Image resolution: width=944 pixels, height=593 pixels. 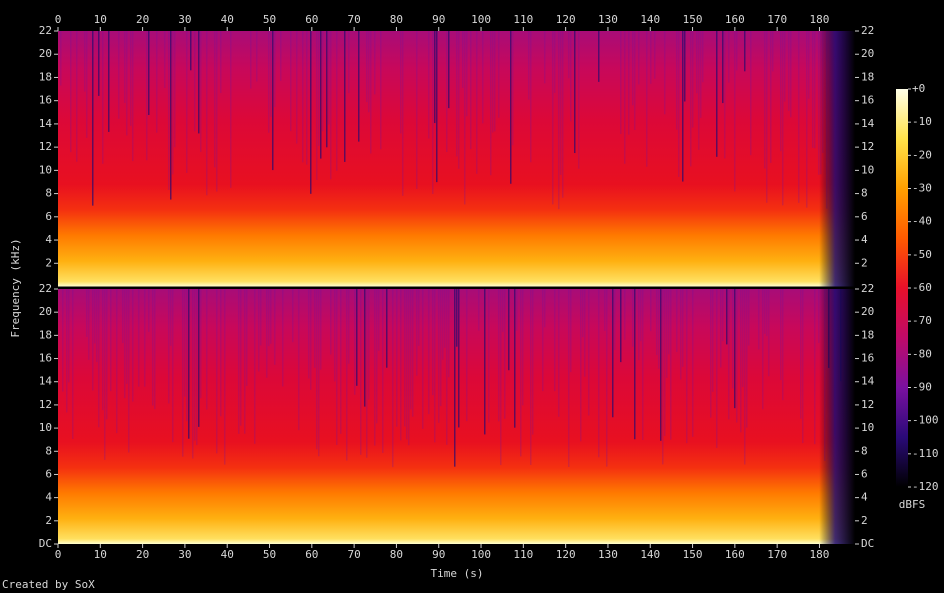 I want to click on colorbar-tick-label: -40, so click(x=922, y=221).